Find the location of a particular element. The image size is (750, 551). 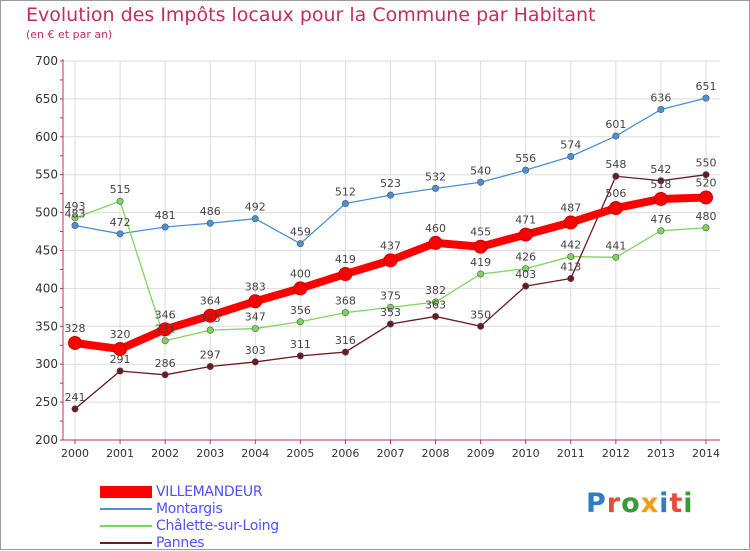

x-tick-label: 2001 is located at coordinates (120, 453).